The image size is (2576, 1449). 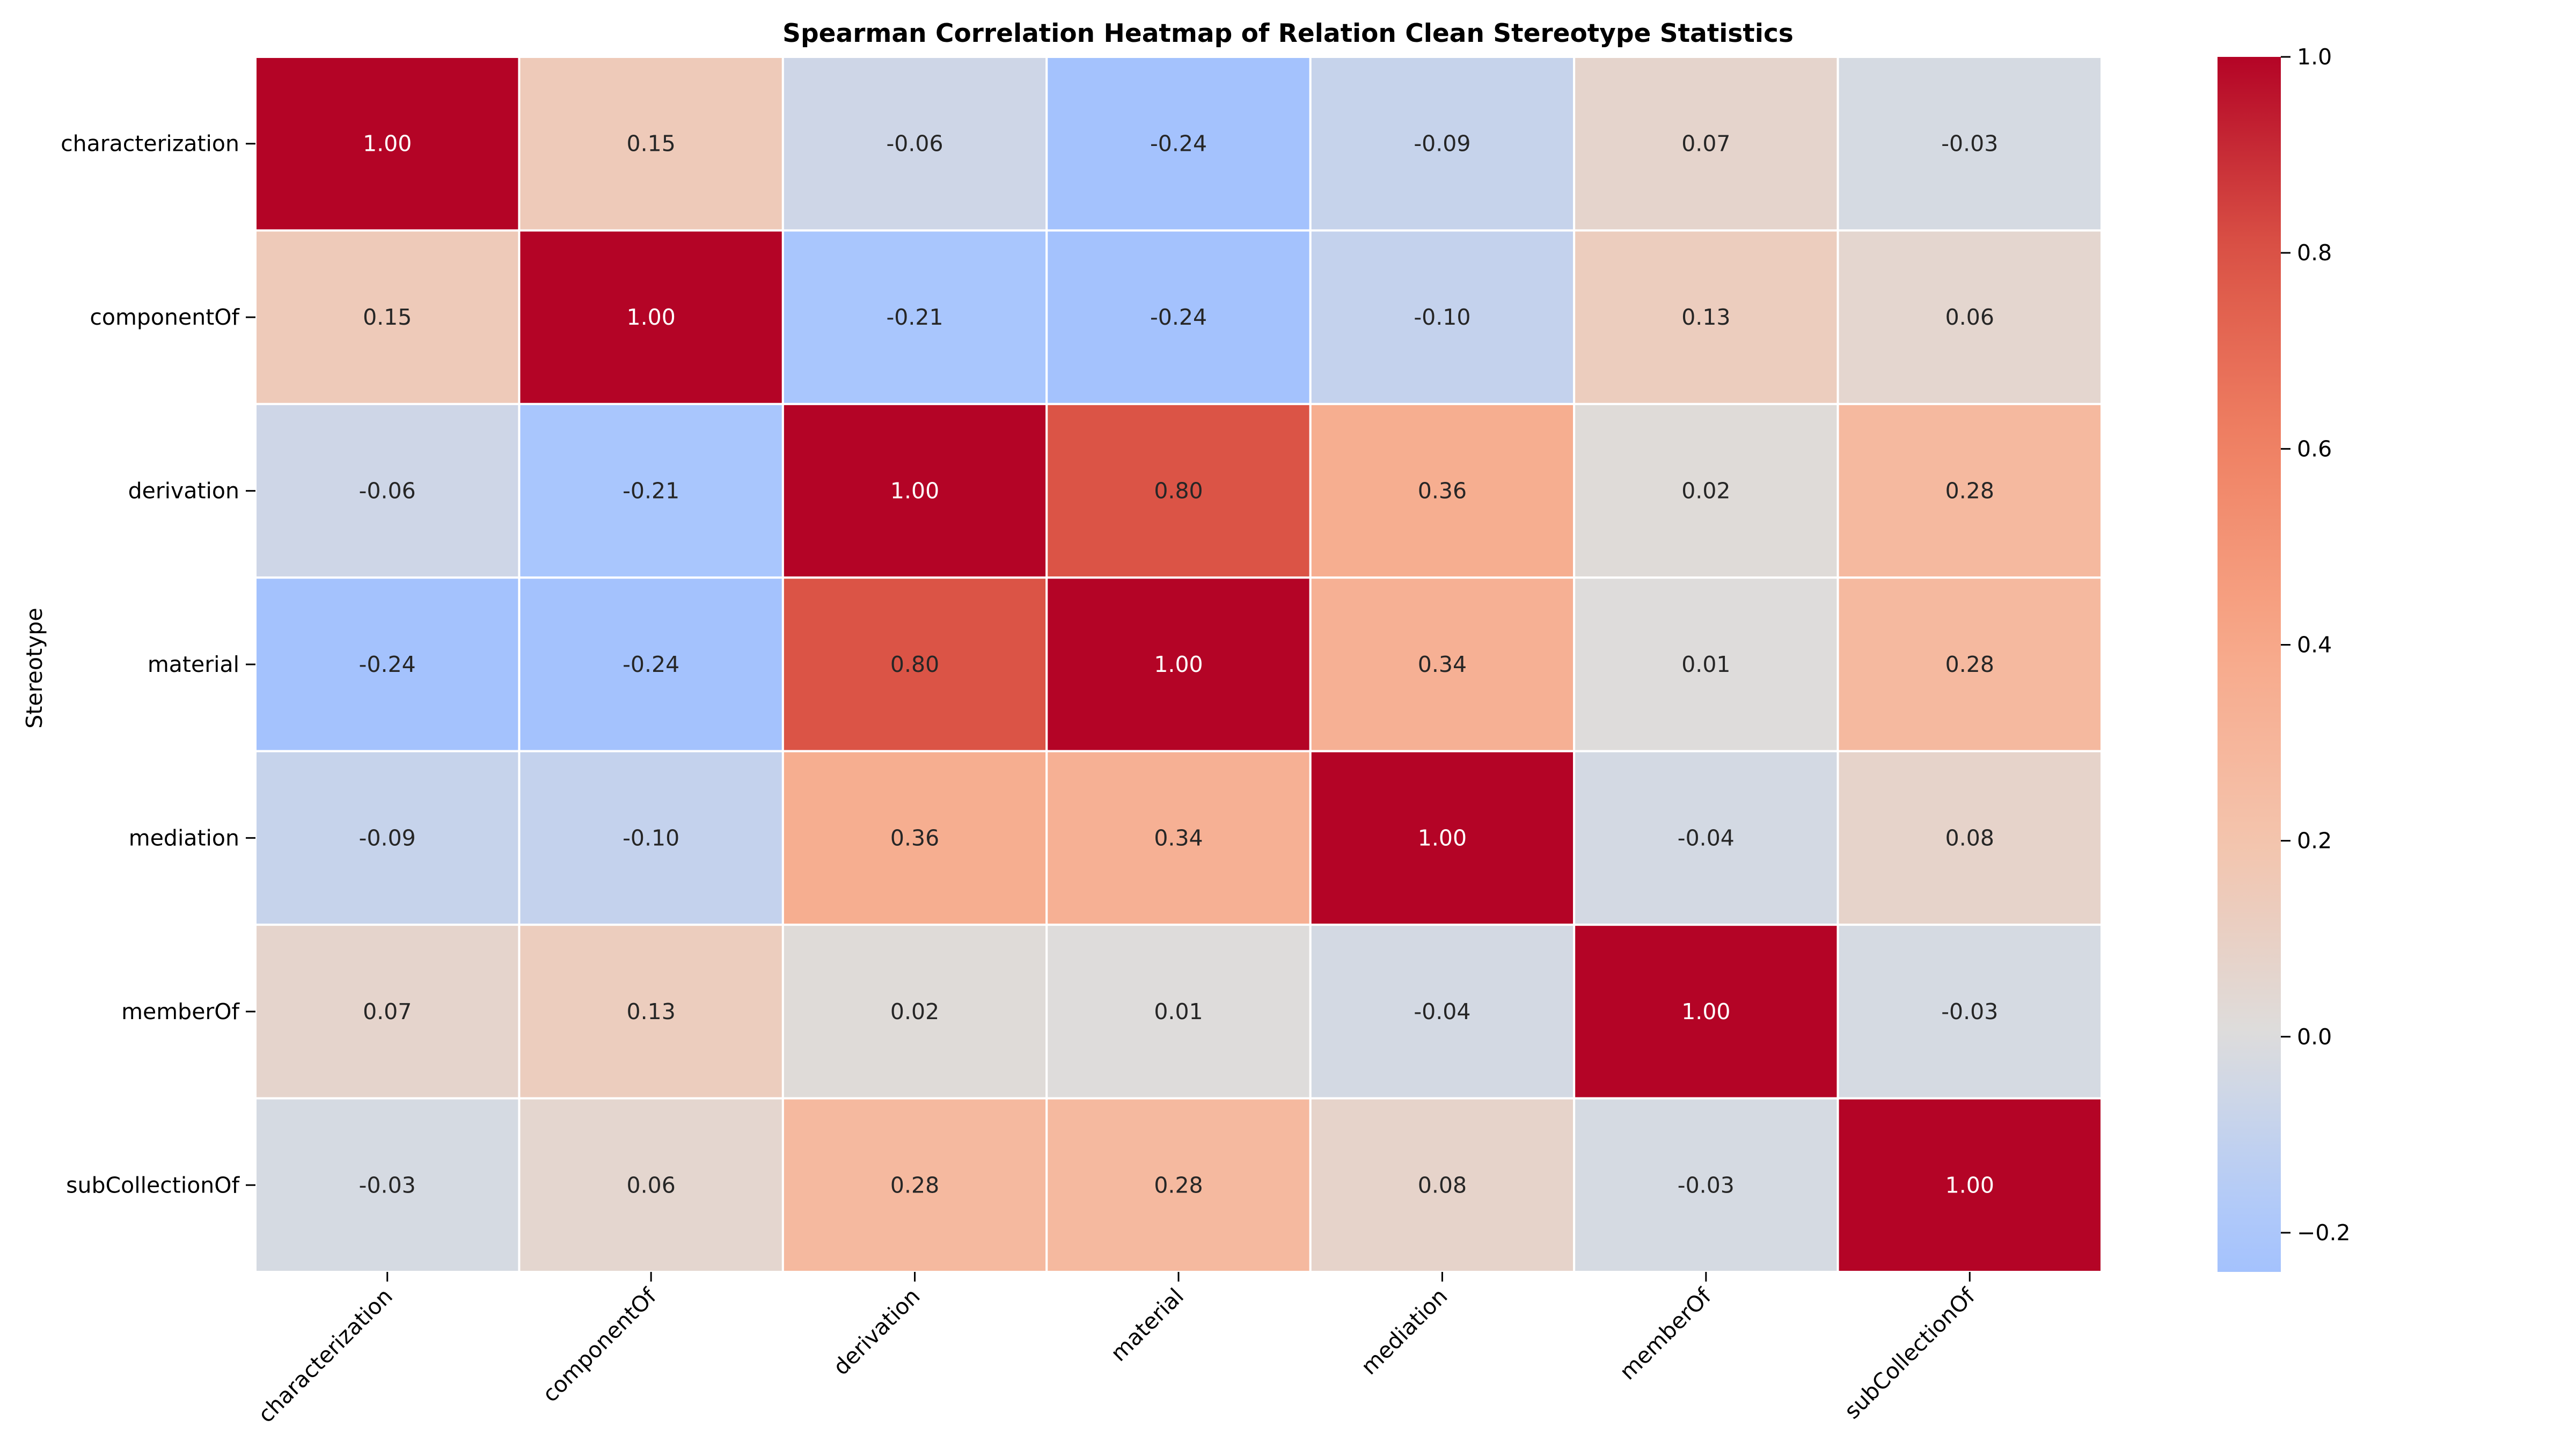 What do you see at coordinates (180, 1011) in the screenshot?
I see `y-tick-label: memberOf` at bounding box center [180, 1011].